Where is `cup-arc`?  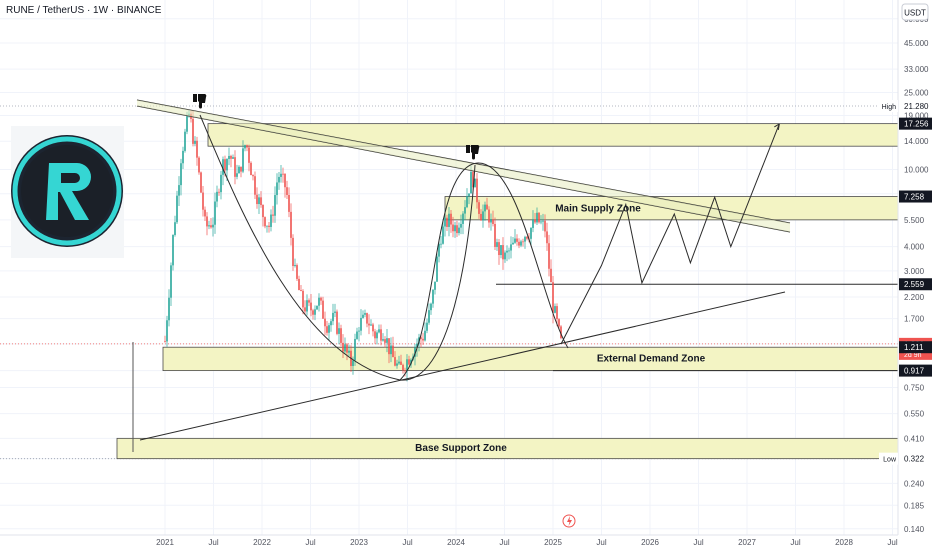
cup-arc is located at coordinates (484, 271).